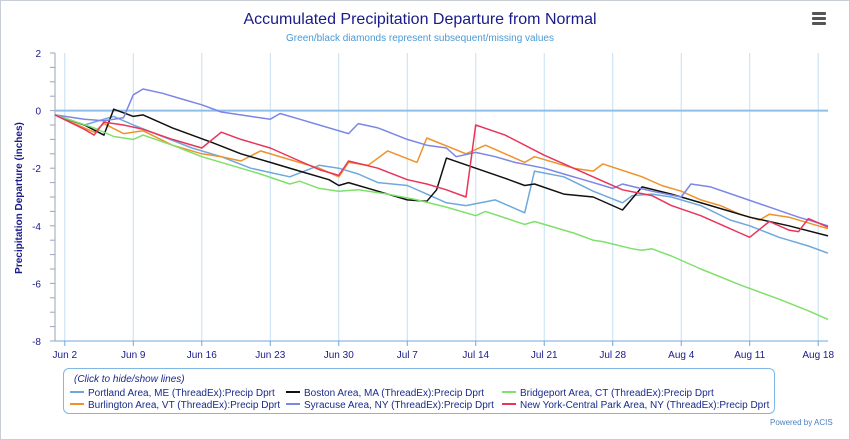 The width and height of the screenshot is (850, 440). What do you see at coordinates (544, 355) in the screenshot?
I see `x-tick-label: Jul 21` at bounding box center [544, 355].